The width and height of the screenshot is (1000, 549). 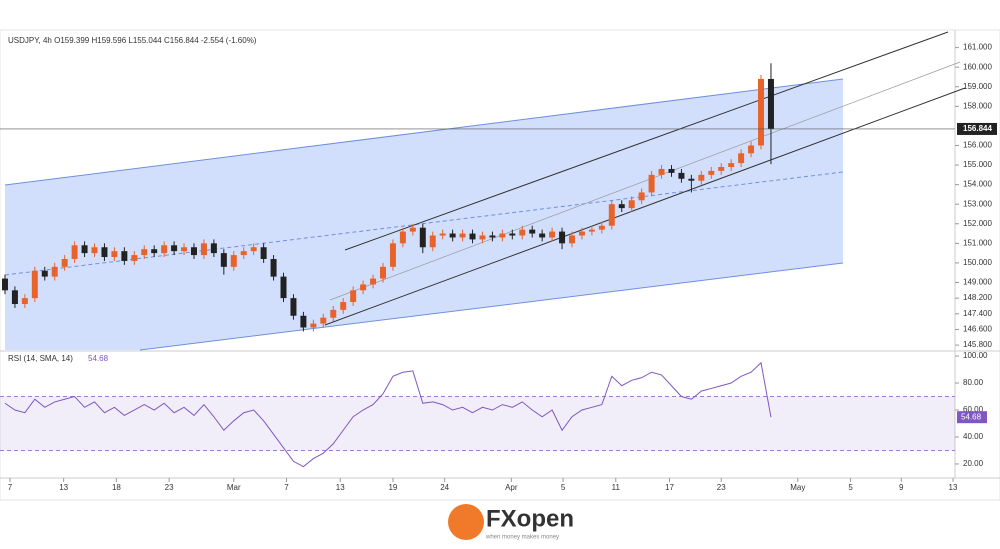 What do you see at coordinates (721, 487) in the screenshot?
I see `x-tick-label: 23` at bounding box center [721, 487].